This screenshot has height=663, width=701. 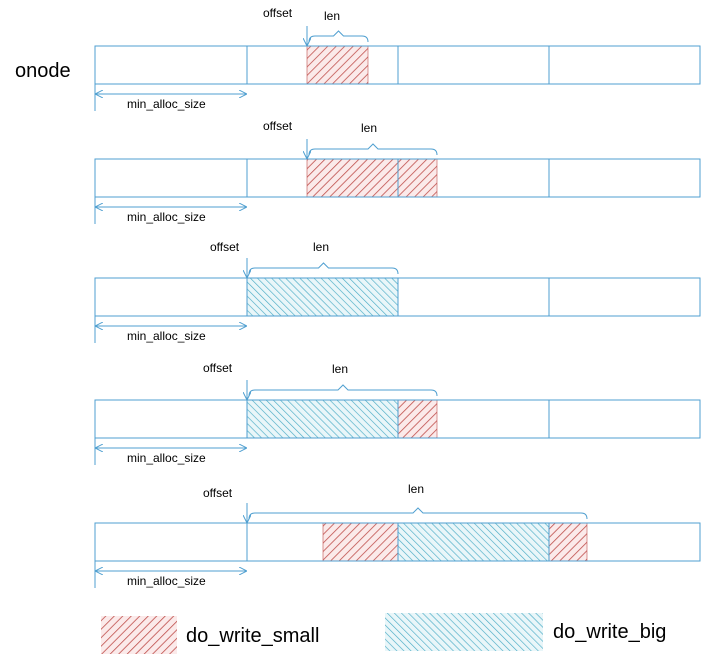 I want to click on legend-swatch-big, so click(x=464, y=632).